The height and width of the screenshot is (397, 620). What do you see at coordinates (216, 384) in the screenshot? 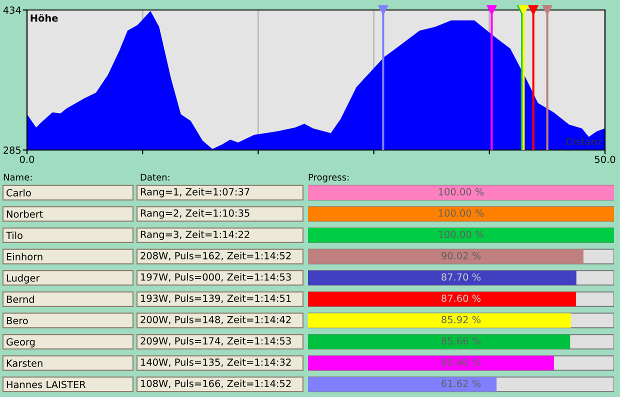
I see `text: 108W, Puls=166, Zeit=1:14:52` at bounding box center [216, 384].